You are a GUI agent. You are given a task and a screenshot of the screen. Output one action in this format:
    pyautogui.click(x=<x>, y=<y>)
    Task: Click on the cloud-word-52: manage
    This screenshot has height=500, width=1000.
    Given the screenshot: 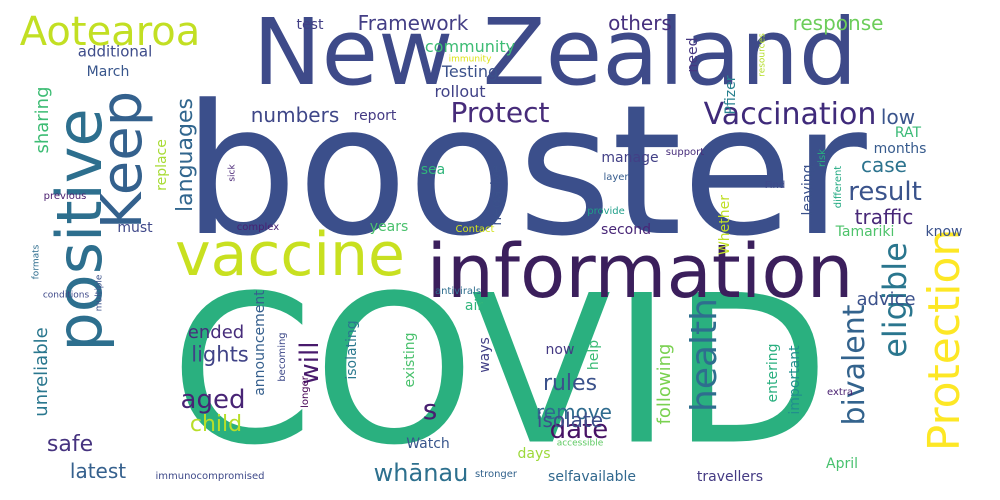 What is the action you would take?
    pyautogui.click(x=630, y=158)
    